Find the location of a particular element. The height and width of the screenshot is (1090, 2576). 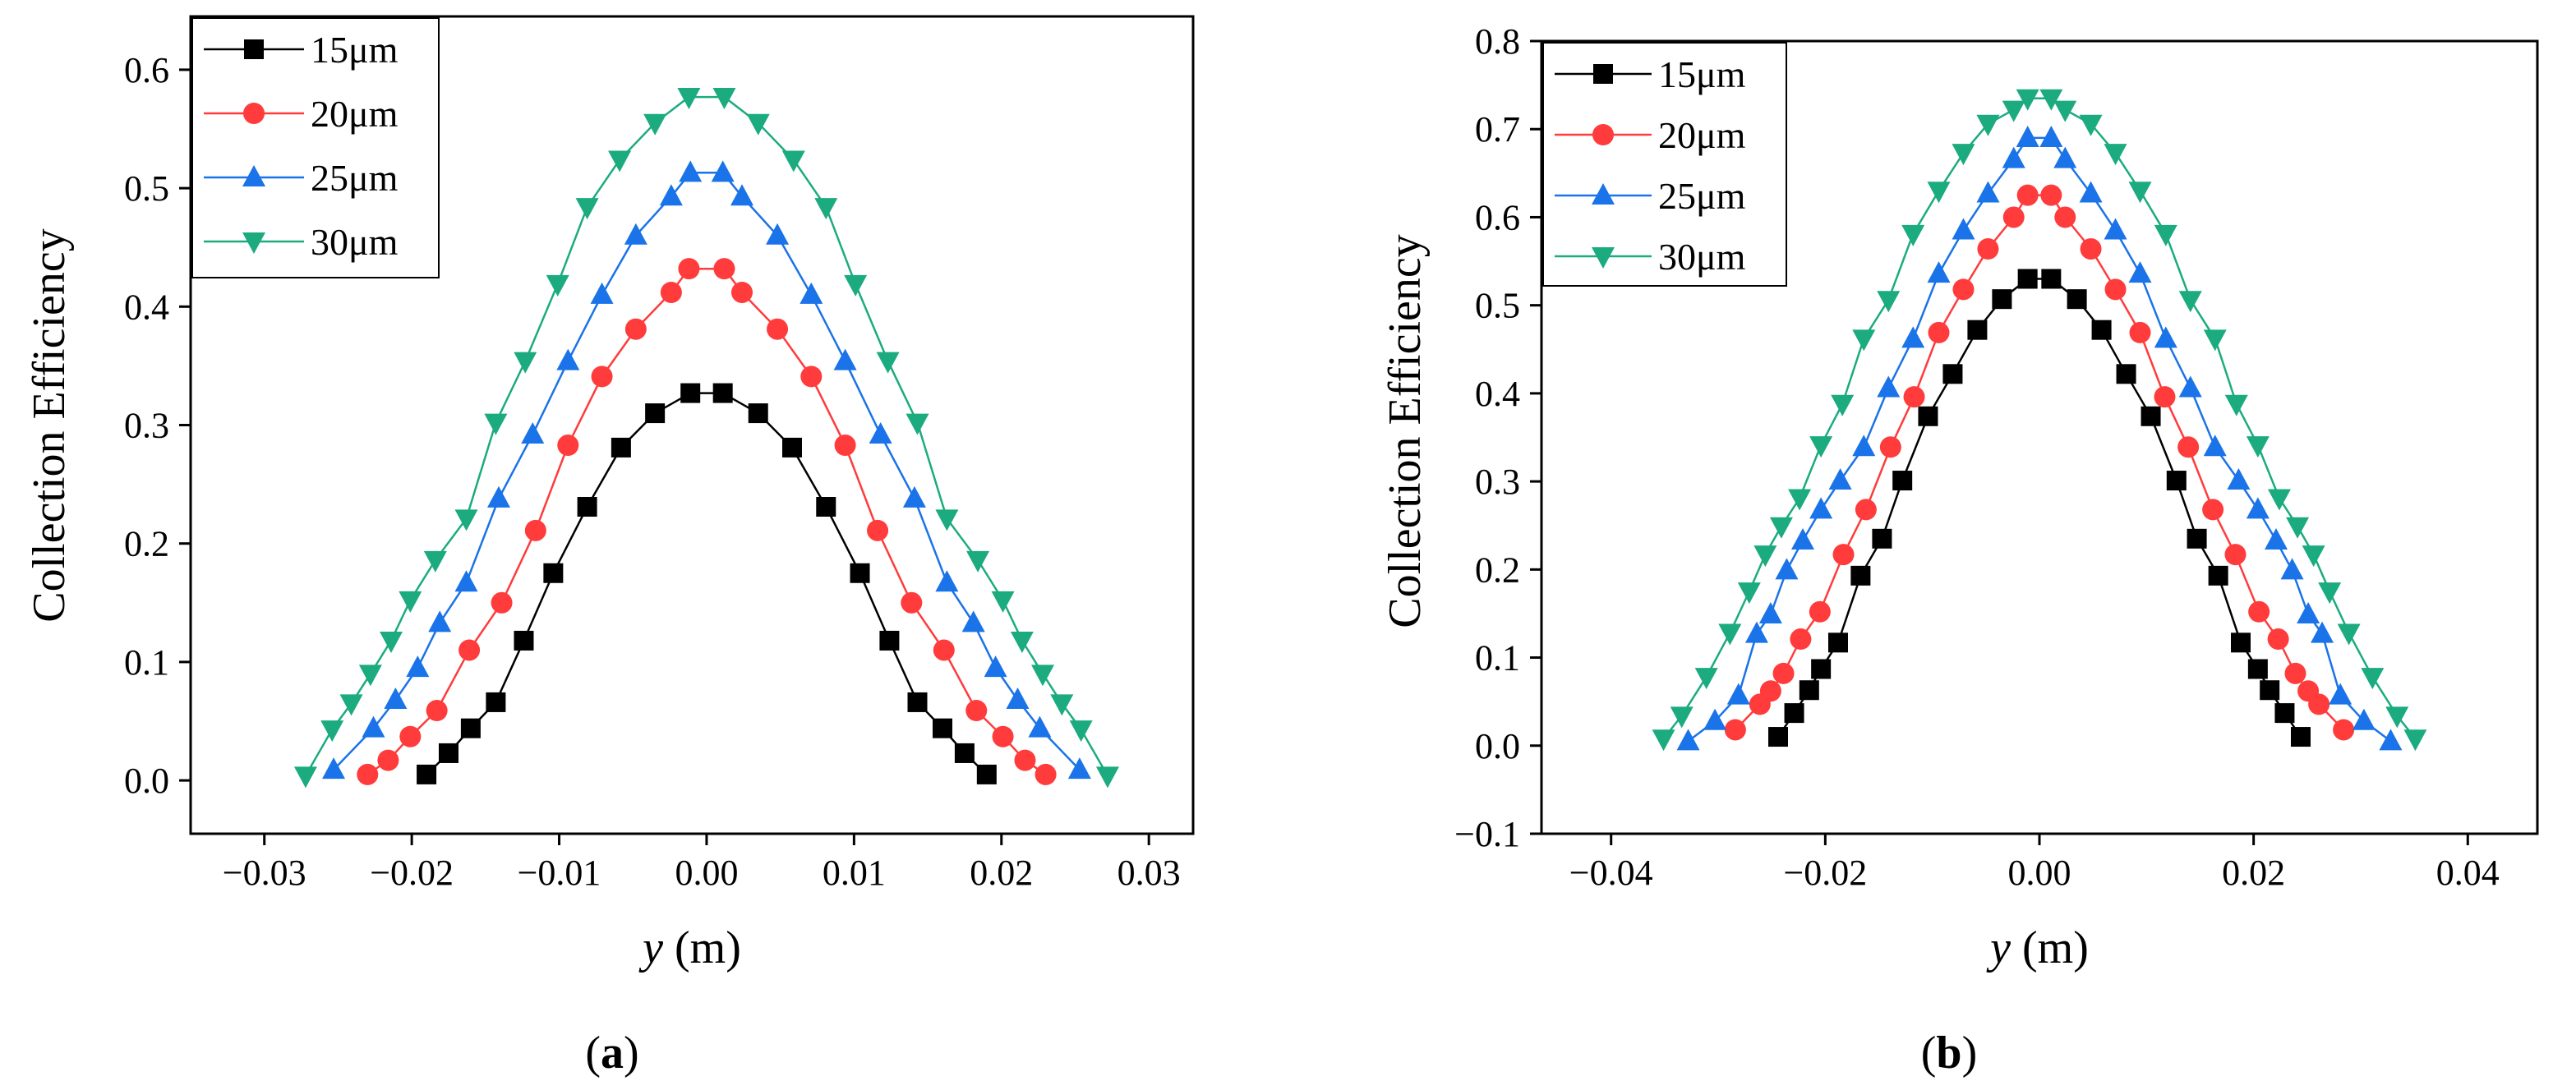

legend-a: 15μm 20μm 25μm 30μm is located at coordinates (315, 148).